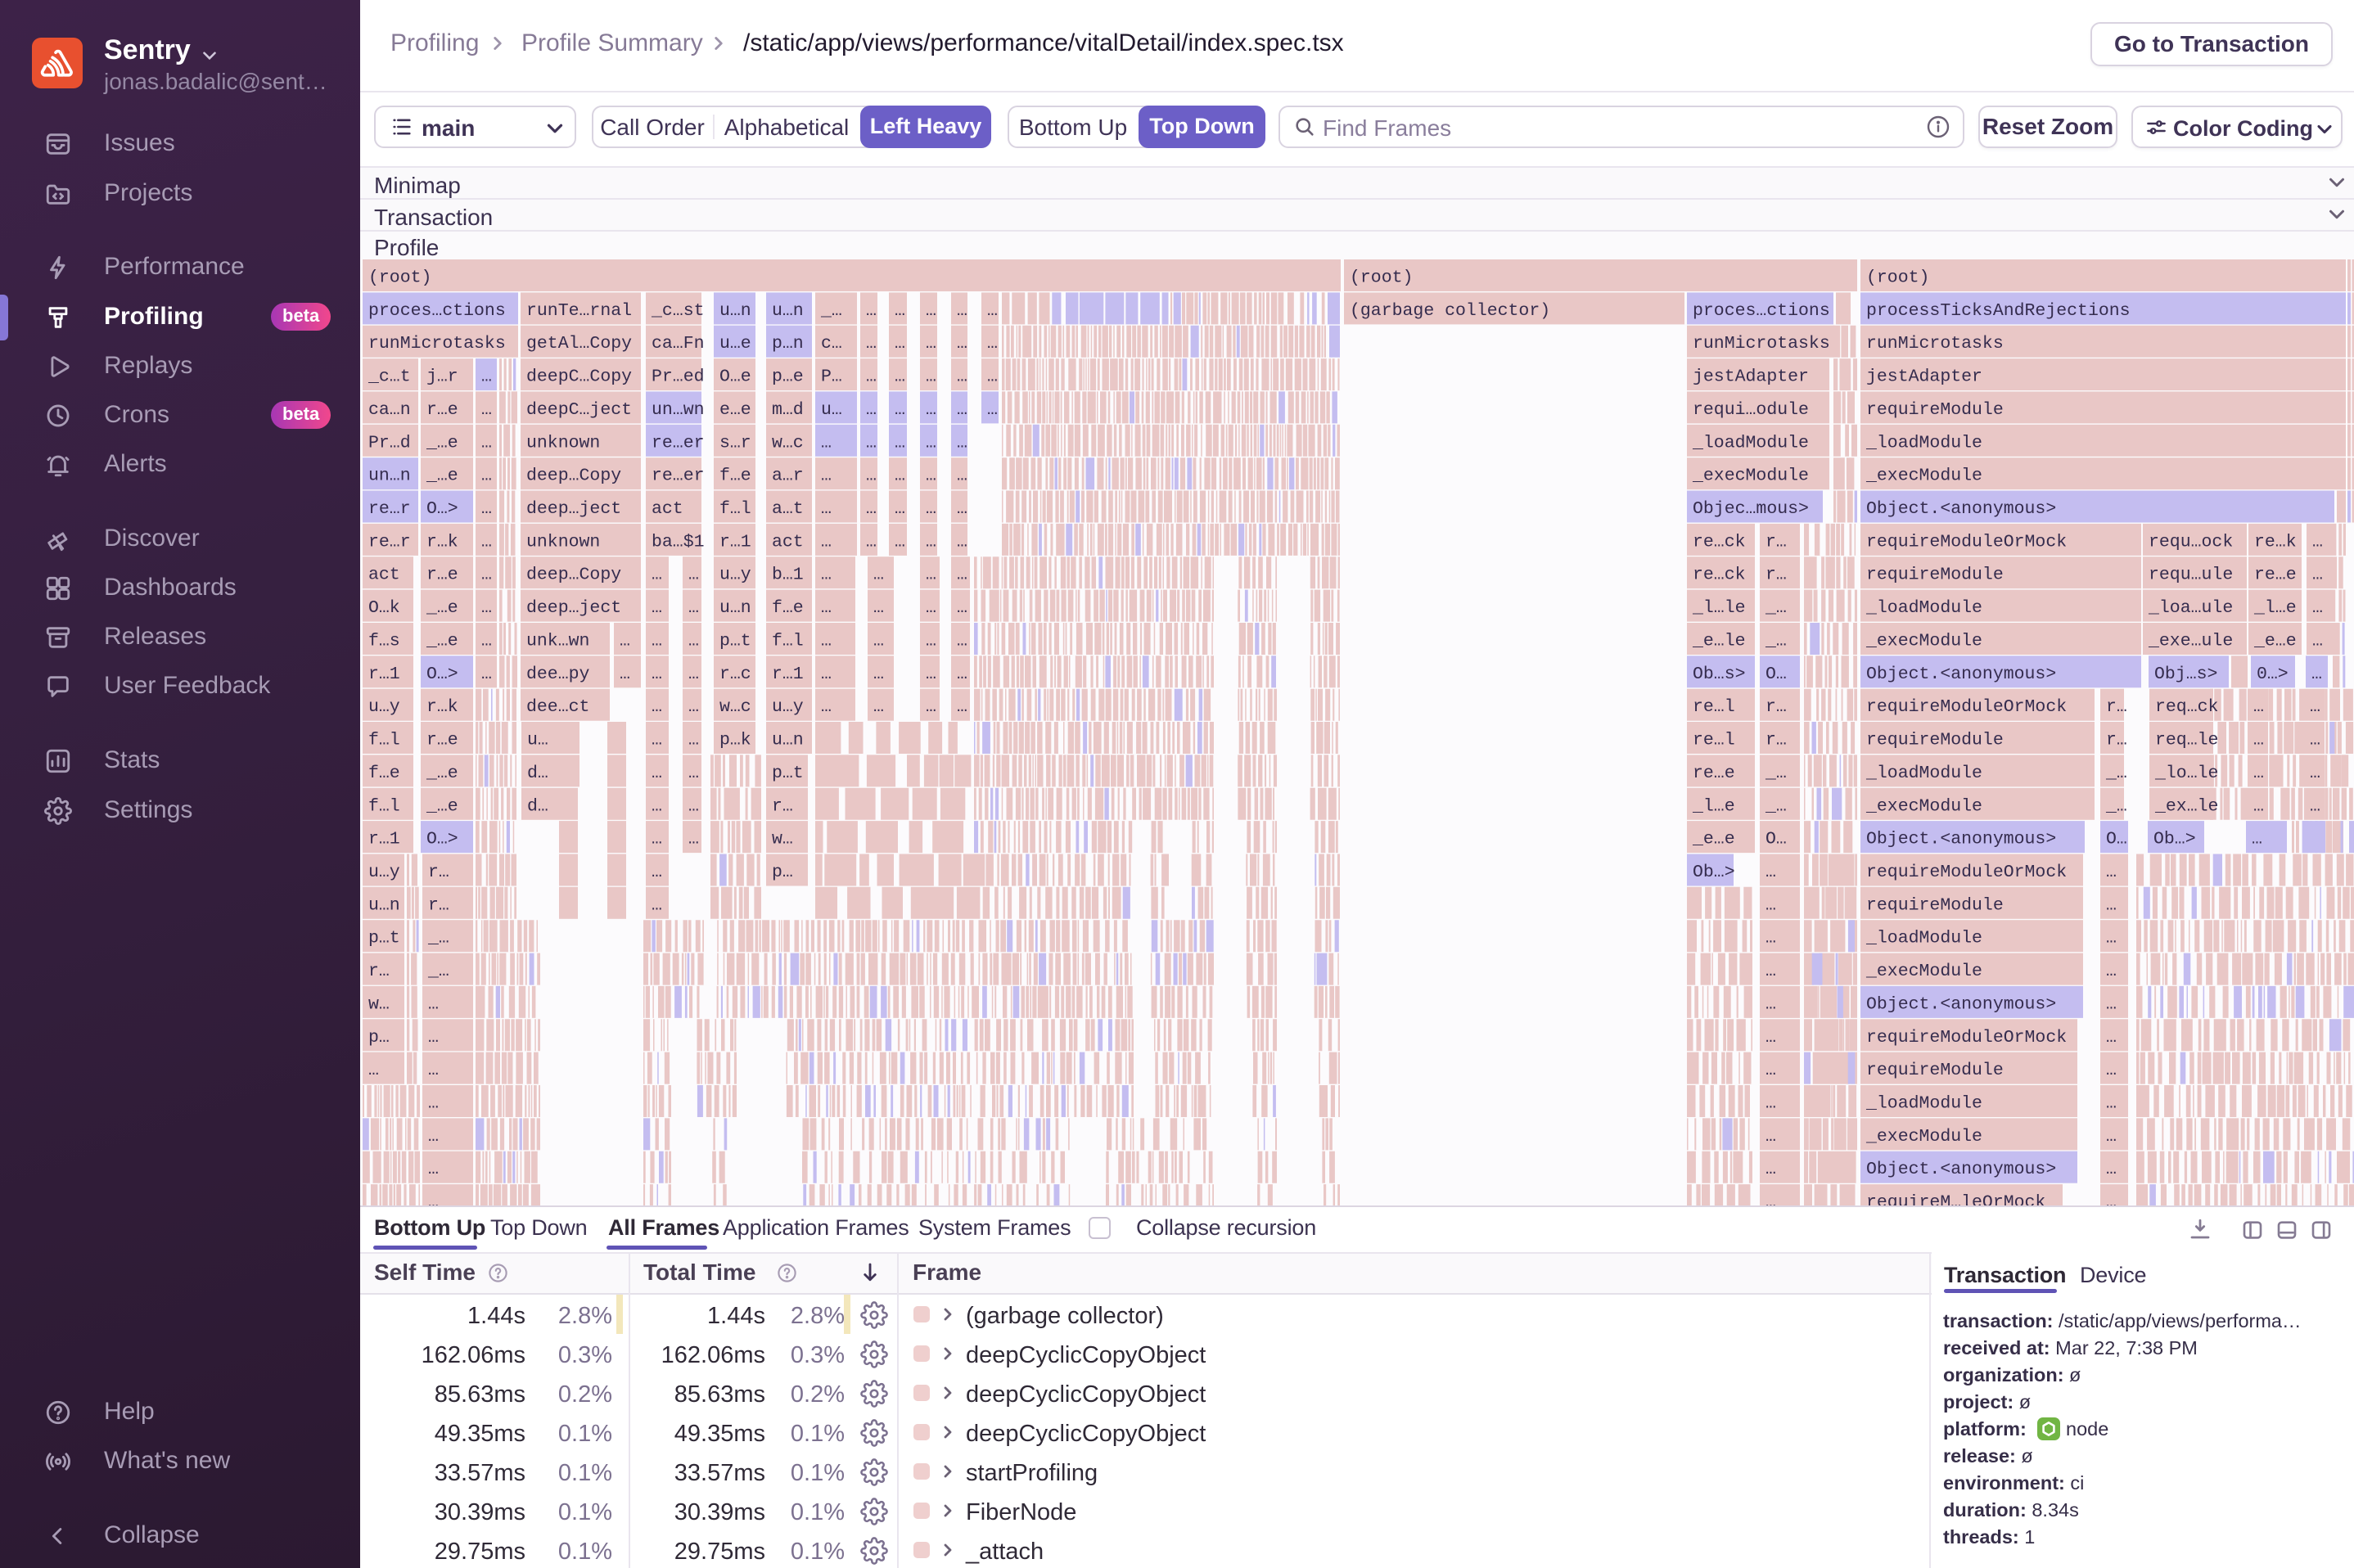 Image resolution: width=2354 pixels, height=1568 pixels. What do you see at coordinates (788, 674) in the screenshot?
I see `svg-text: r…1` at bounding box center [788, 674].